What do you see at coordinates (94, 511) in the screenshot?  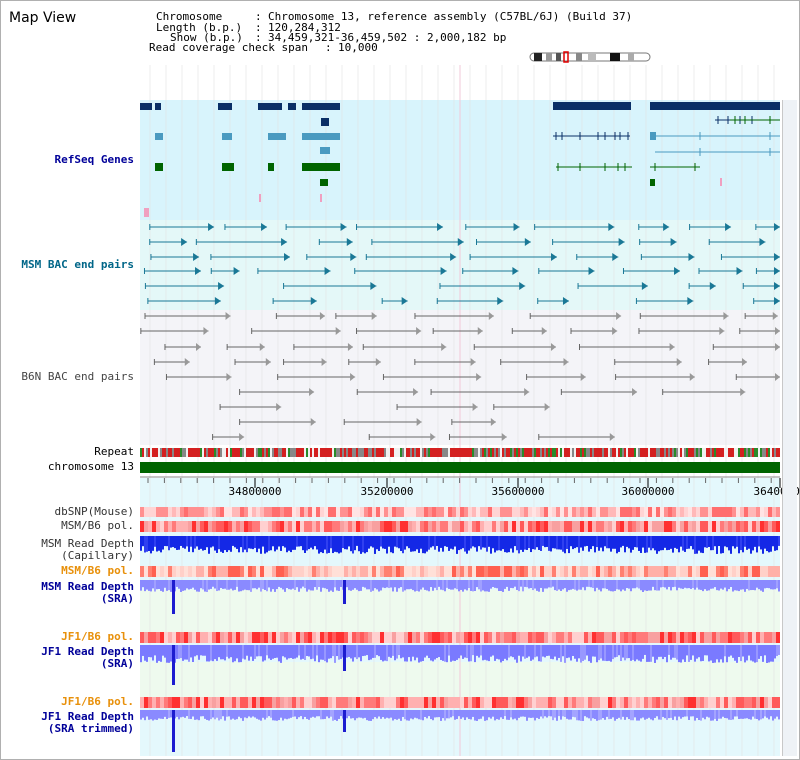 I see `dbsnp-label: dbSNP(Mouse)` at bounding box center [94, 511].